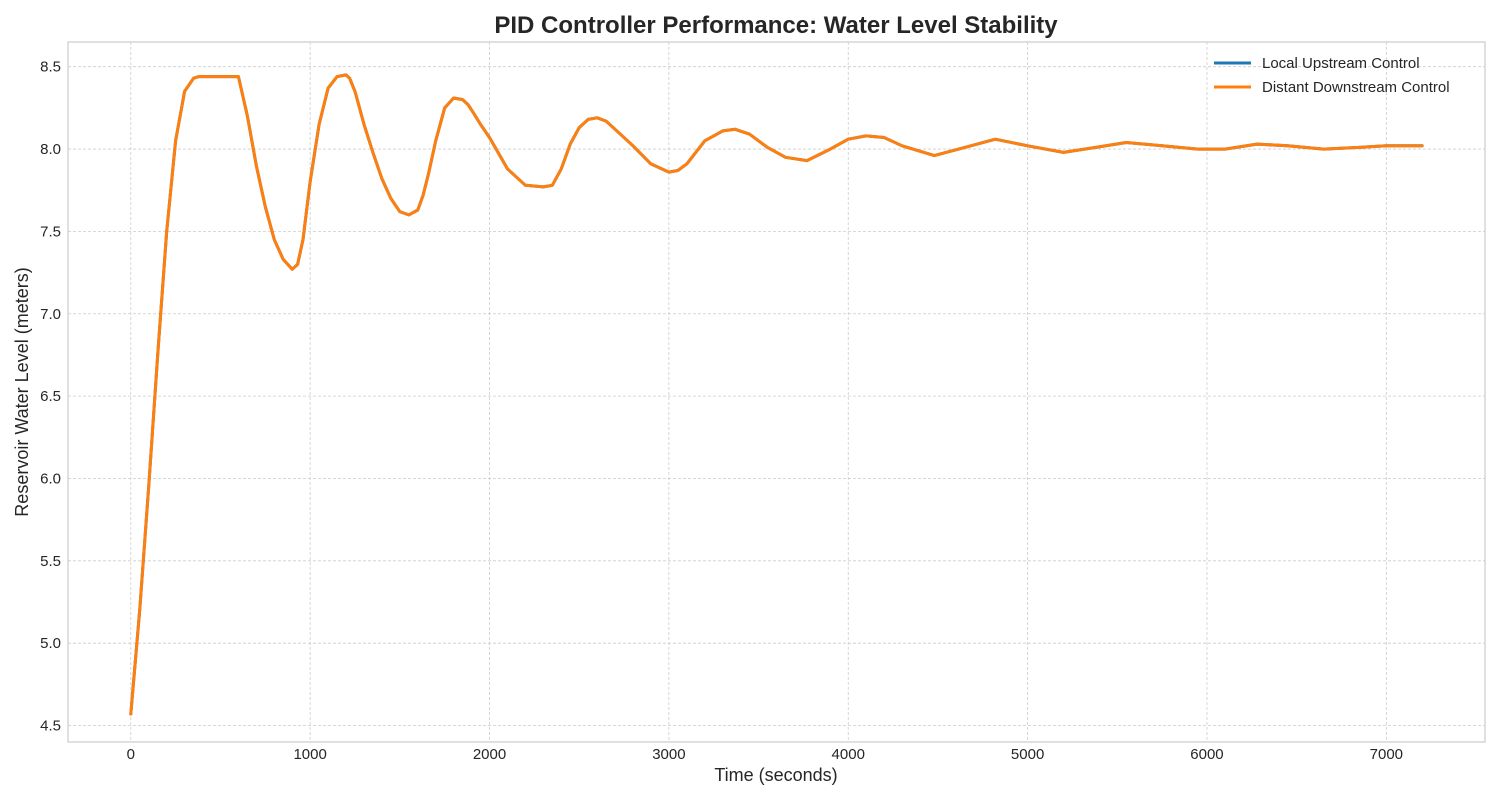 The image size is (1500, 800). I want to click on y-axis-label: Reservoir Water Level (meters), so click(22, 391).